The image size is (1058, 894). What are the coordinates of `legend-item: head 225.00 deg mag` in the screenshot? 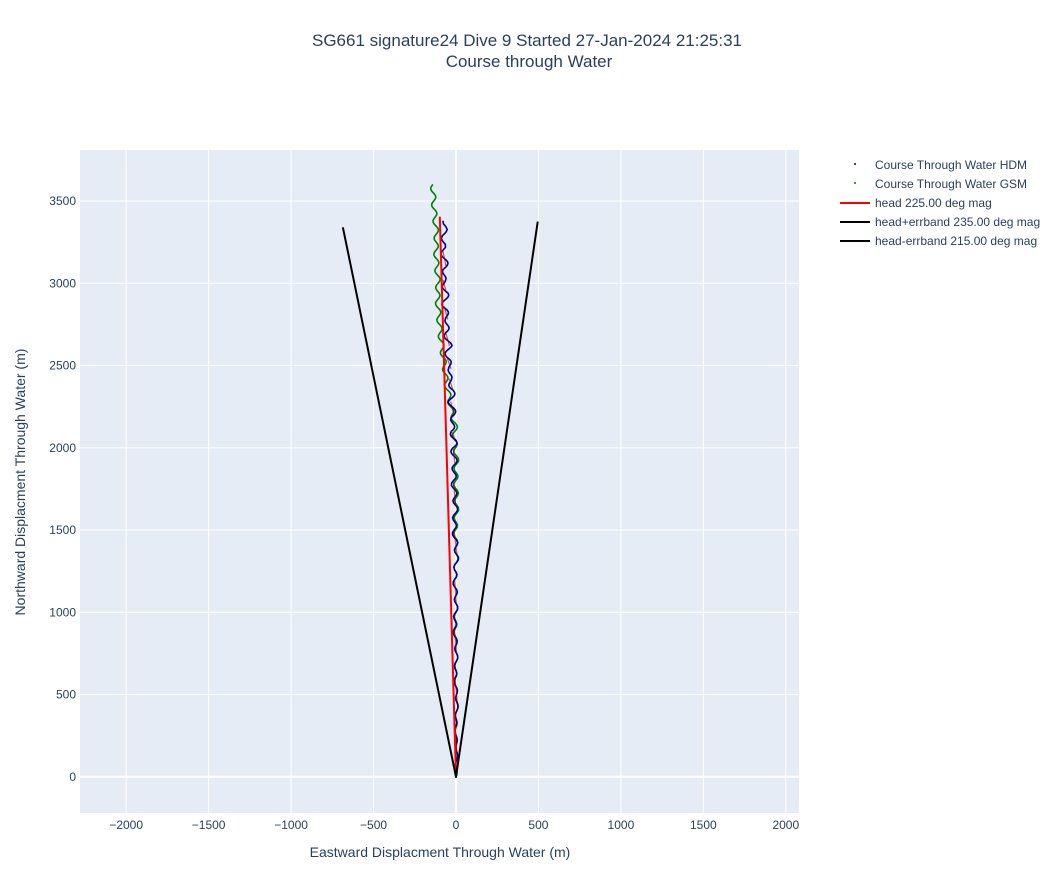 It's located at (916, 203).